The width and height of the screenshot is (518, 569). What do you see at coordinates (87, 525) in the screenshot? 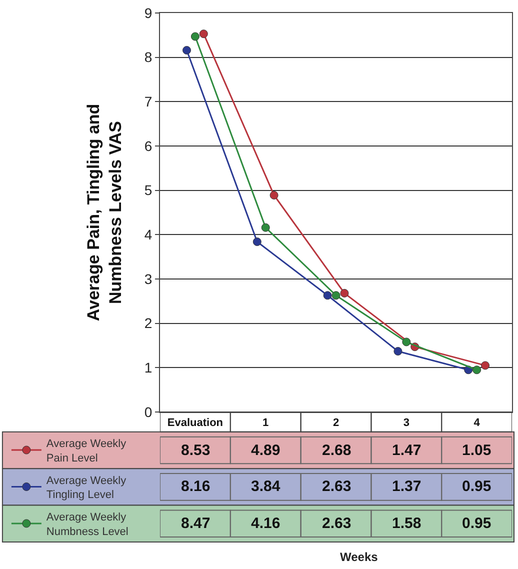
I see `legend-label: Average Weekly Numbness Level` at bounding box center [87, 525].